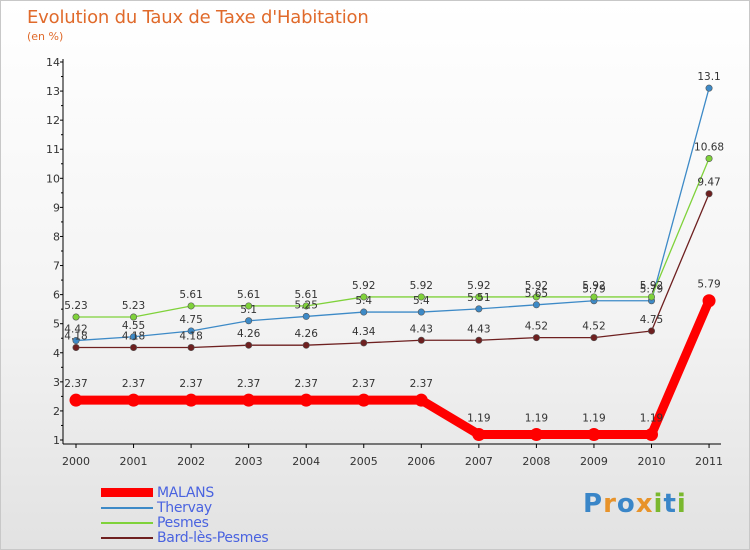 This screenshot has height=550, width=750. I want to click on y-tick-label: 14, so click(53, 62).